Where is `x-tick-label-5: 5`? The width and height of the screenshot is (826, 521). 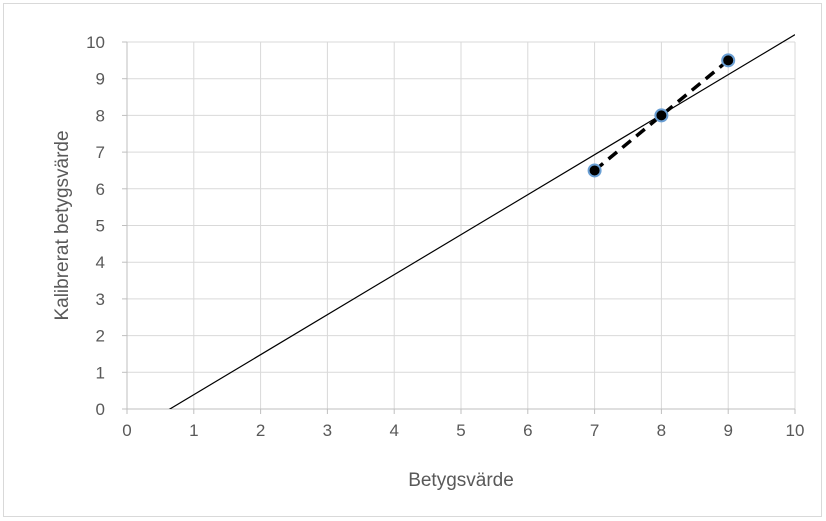 x-tick-label-5: 5 is located at coordinates (460, 430).